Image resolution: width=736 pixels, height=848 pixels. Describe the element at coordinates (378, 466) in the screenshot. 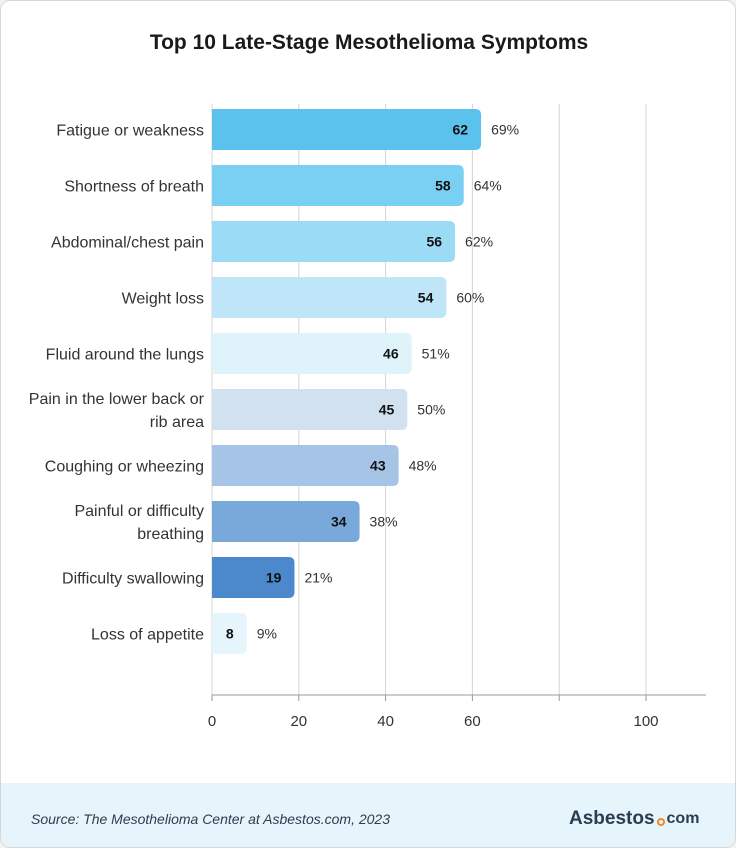

I see `bar-value-label-6: 43` at that location.